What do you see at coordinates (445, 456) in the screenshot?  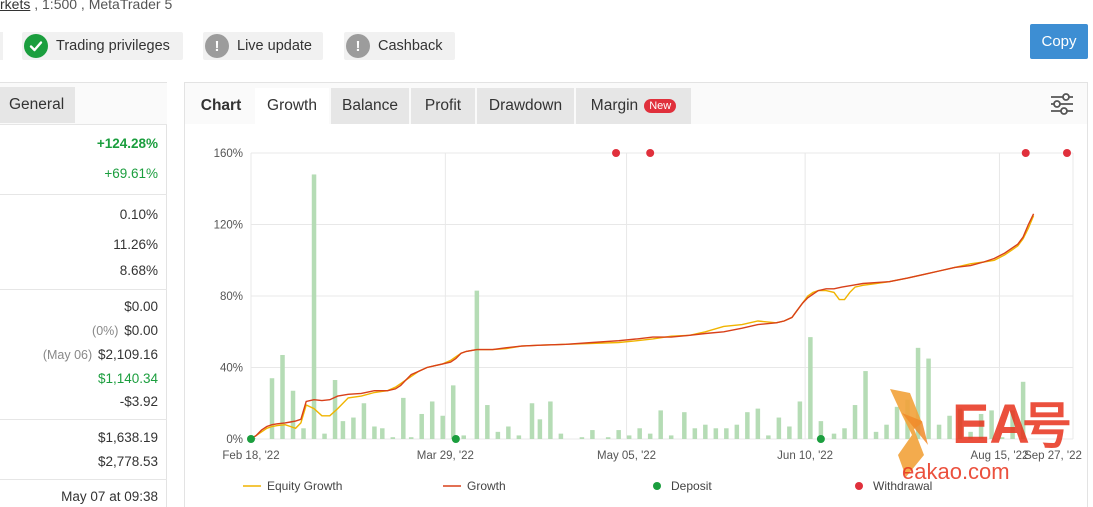 I see `x-tick-label: Mar 29, '22` at bounding box center [445, 456].